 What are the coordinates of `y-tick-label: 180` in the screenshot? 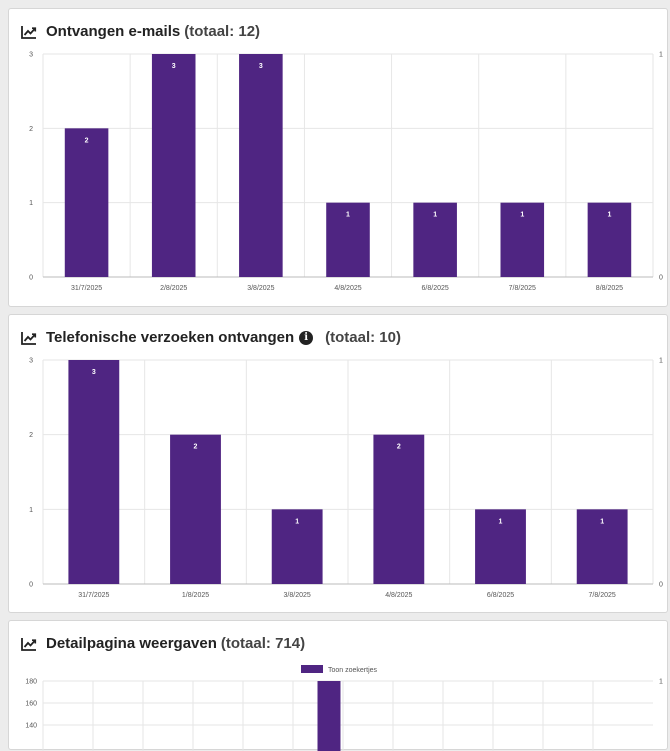 It's located at (31, 682).